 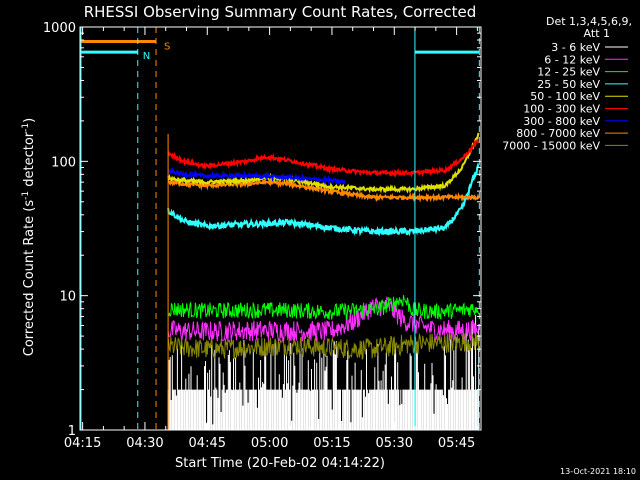 What do you see at coordinates (551, 145) in the screenshot?
I see `legend-entry-label: 7000 - 15000 keV` at bounding box center [551, 145].